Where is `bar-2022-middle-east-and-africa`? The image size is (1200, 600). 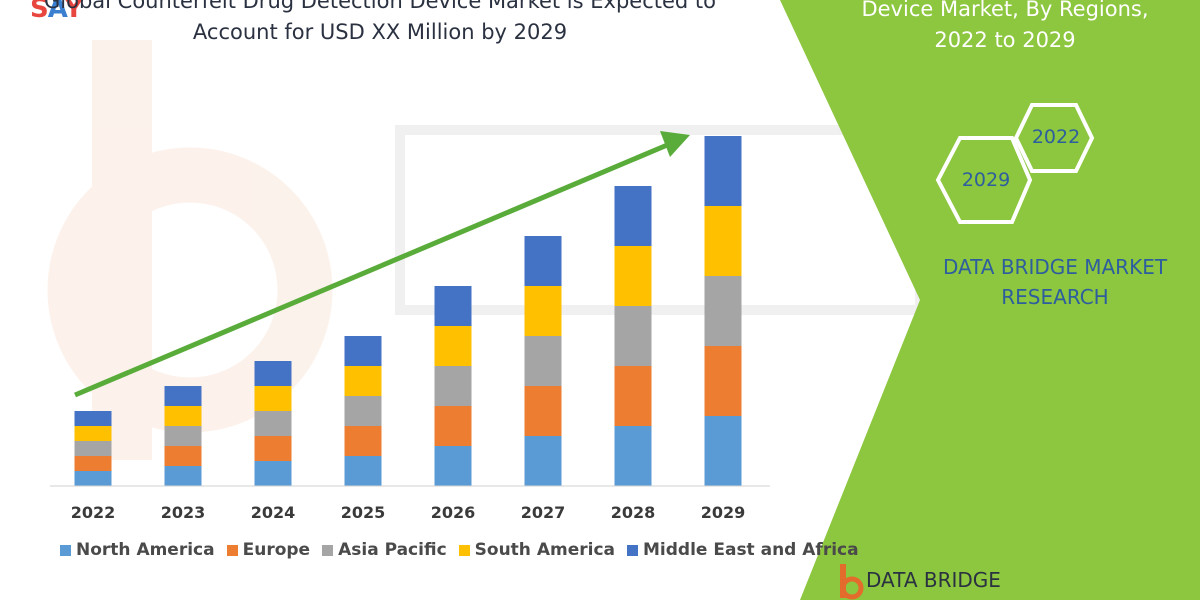
bar-2022-middle-east-and-africa is located at coordinates (93, 418).